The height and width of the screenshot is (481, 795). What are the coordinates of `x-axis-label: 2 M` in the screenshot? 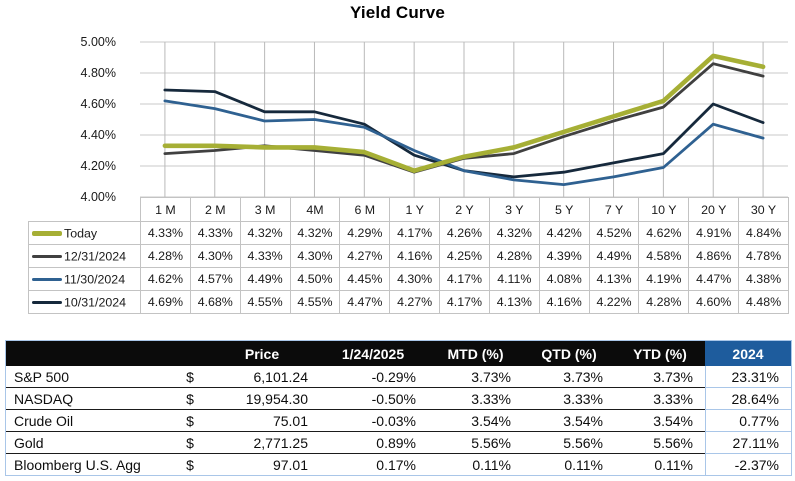 It's located at (215, 209).